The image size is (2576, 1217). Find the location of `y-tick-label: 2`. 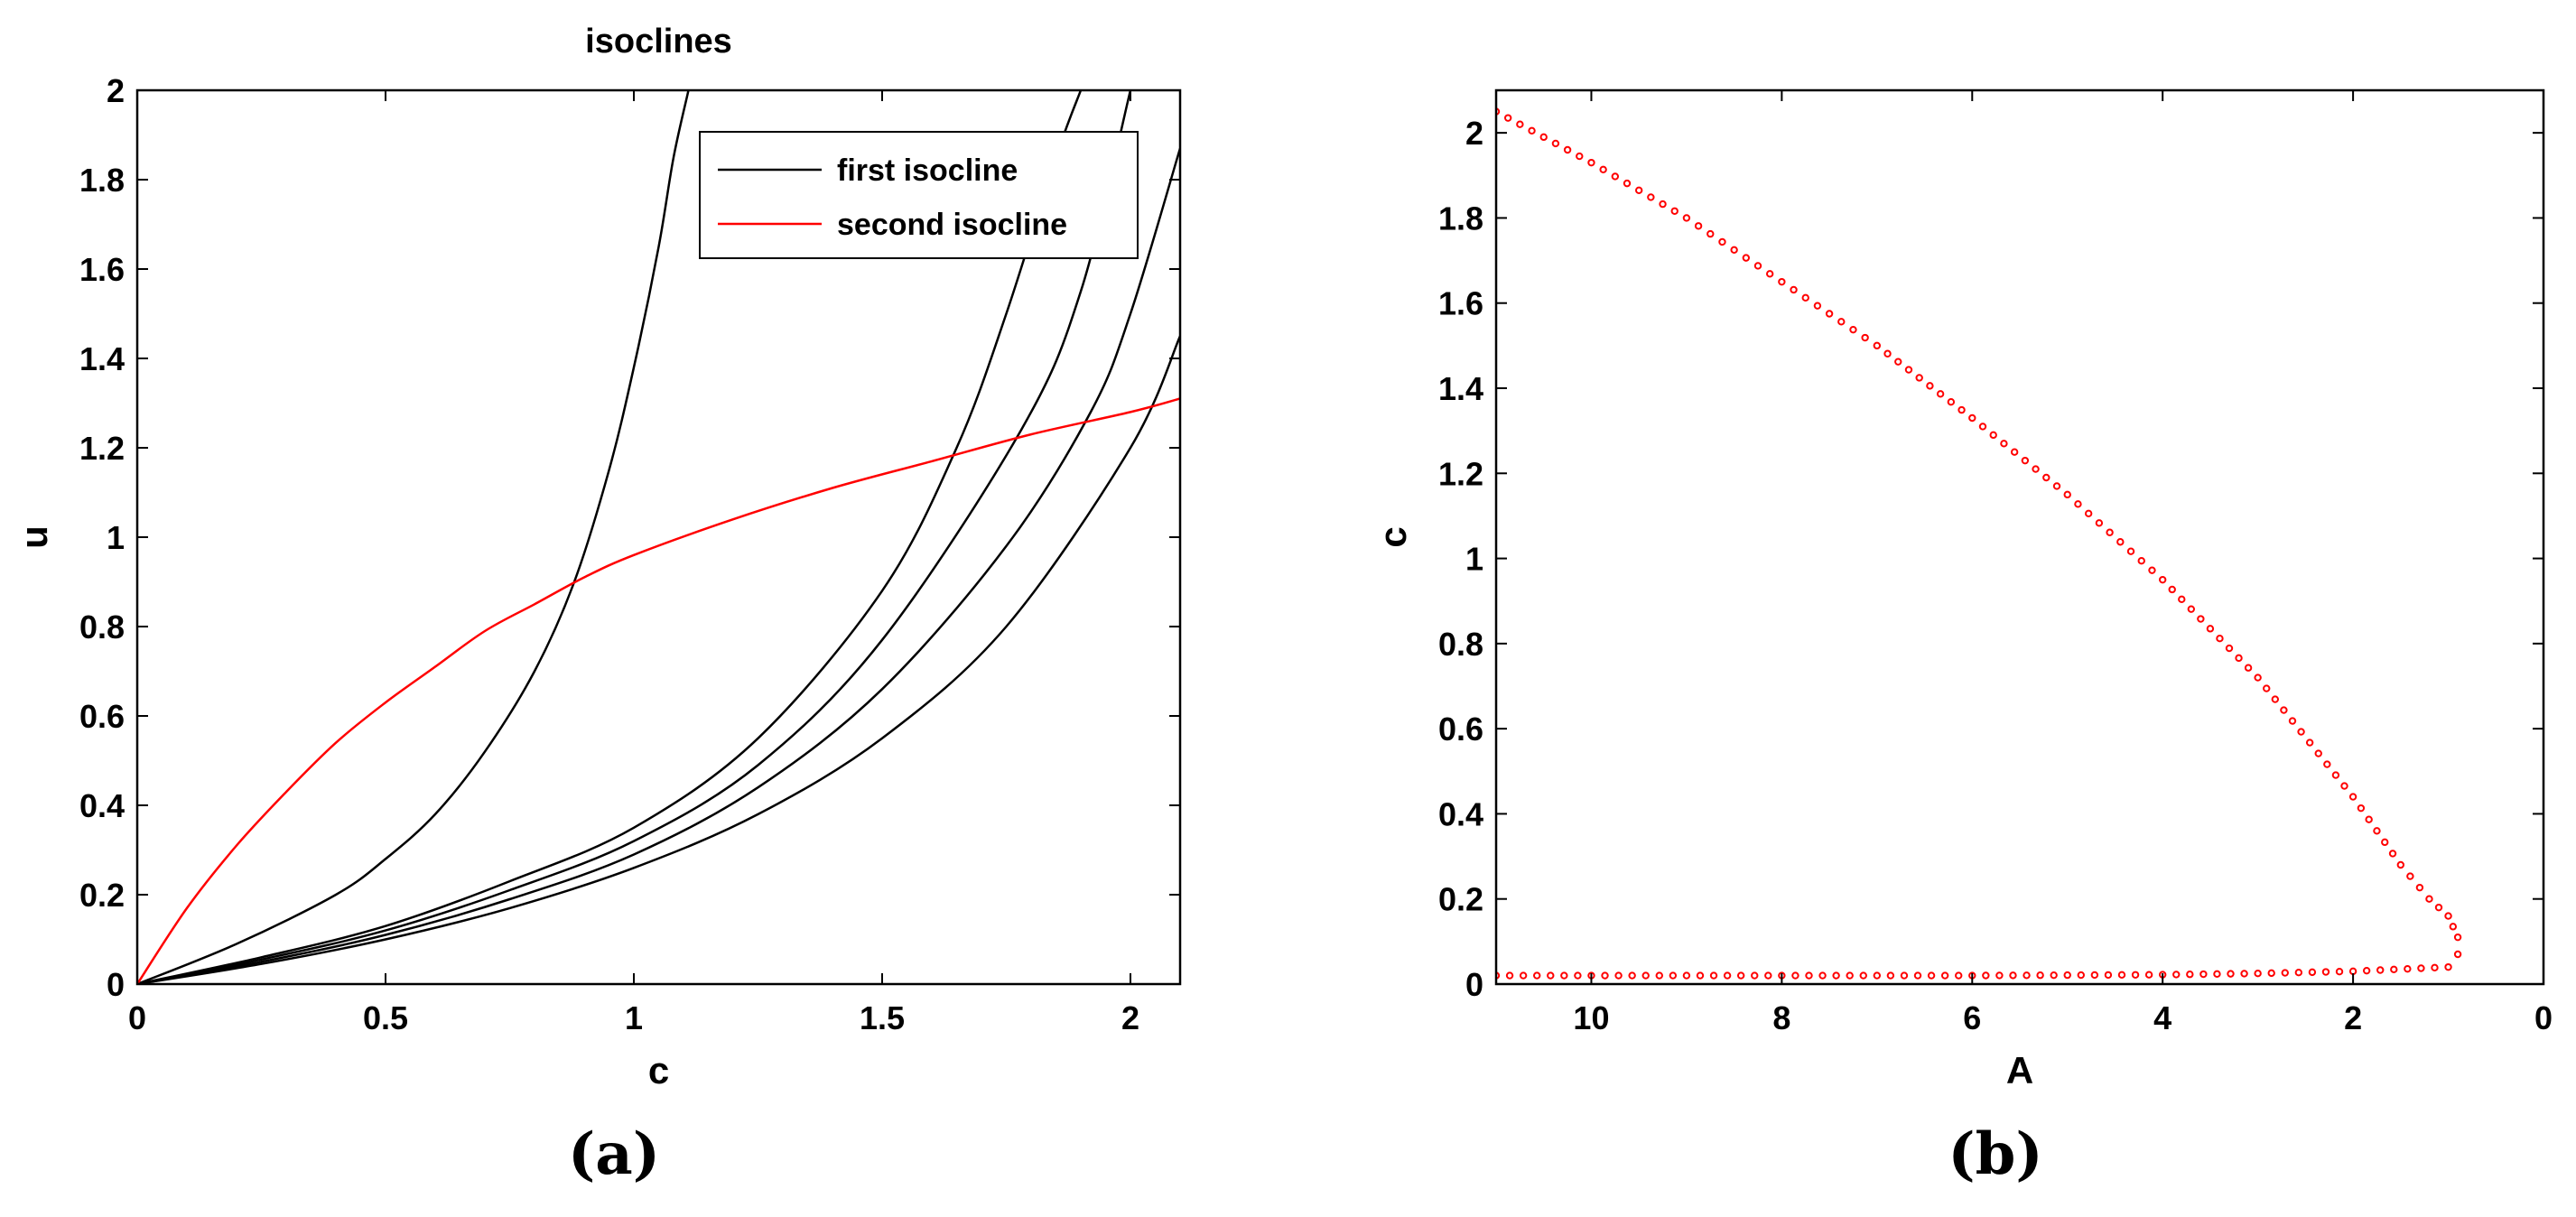

y-tick-label: 2 is located at coordinates (1474, 133).